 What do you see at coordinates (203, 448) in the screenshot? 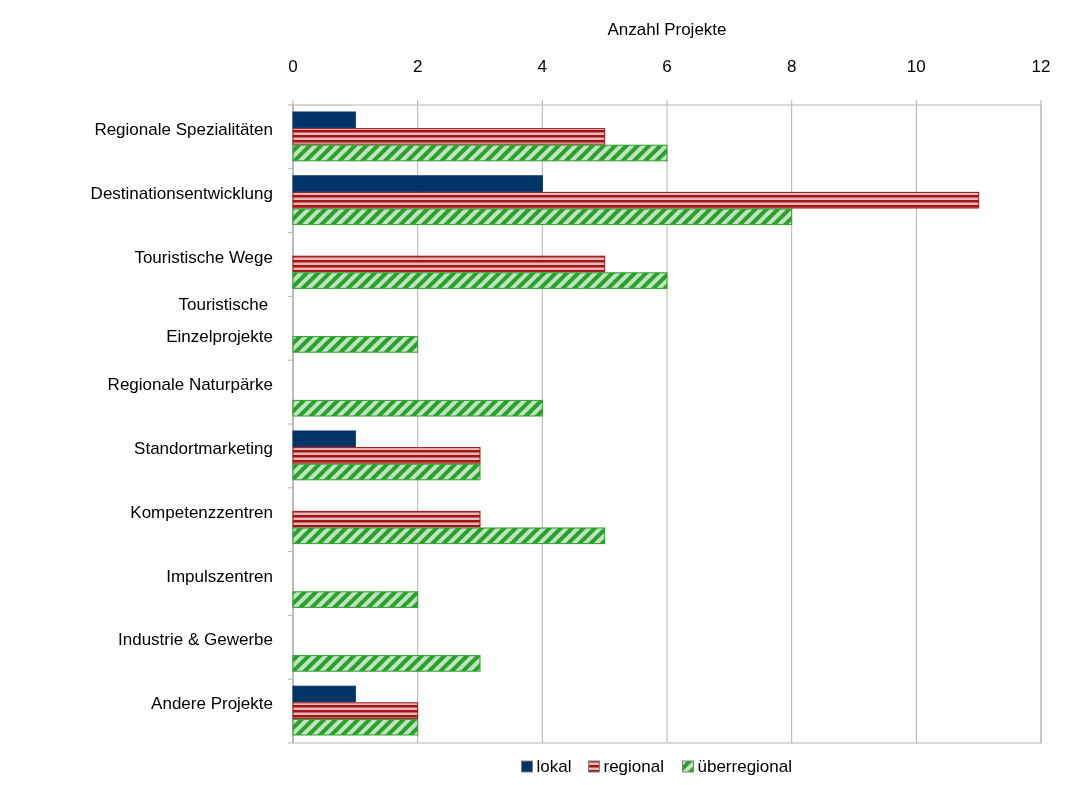
I see `y-tick-label: Standortmarketing` at bounding box center [203, 448].